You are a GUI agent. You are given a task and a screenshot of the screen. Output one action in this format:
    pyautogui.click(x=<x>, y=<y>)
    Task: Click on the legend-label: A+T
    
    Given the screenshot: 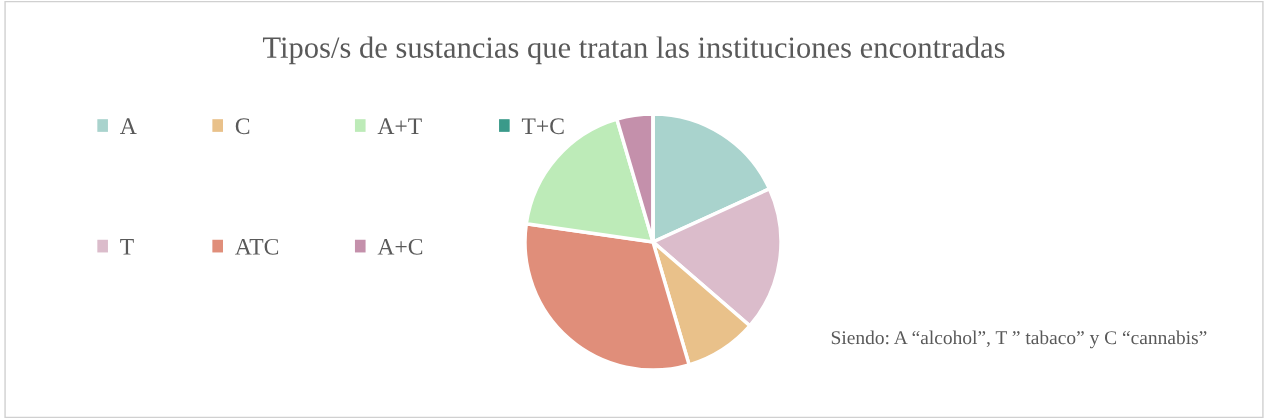 What is the action you would take?
    pyautogui.click(x=399, y=126)
    